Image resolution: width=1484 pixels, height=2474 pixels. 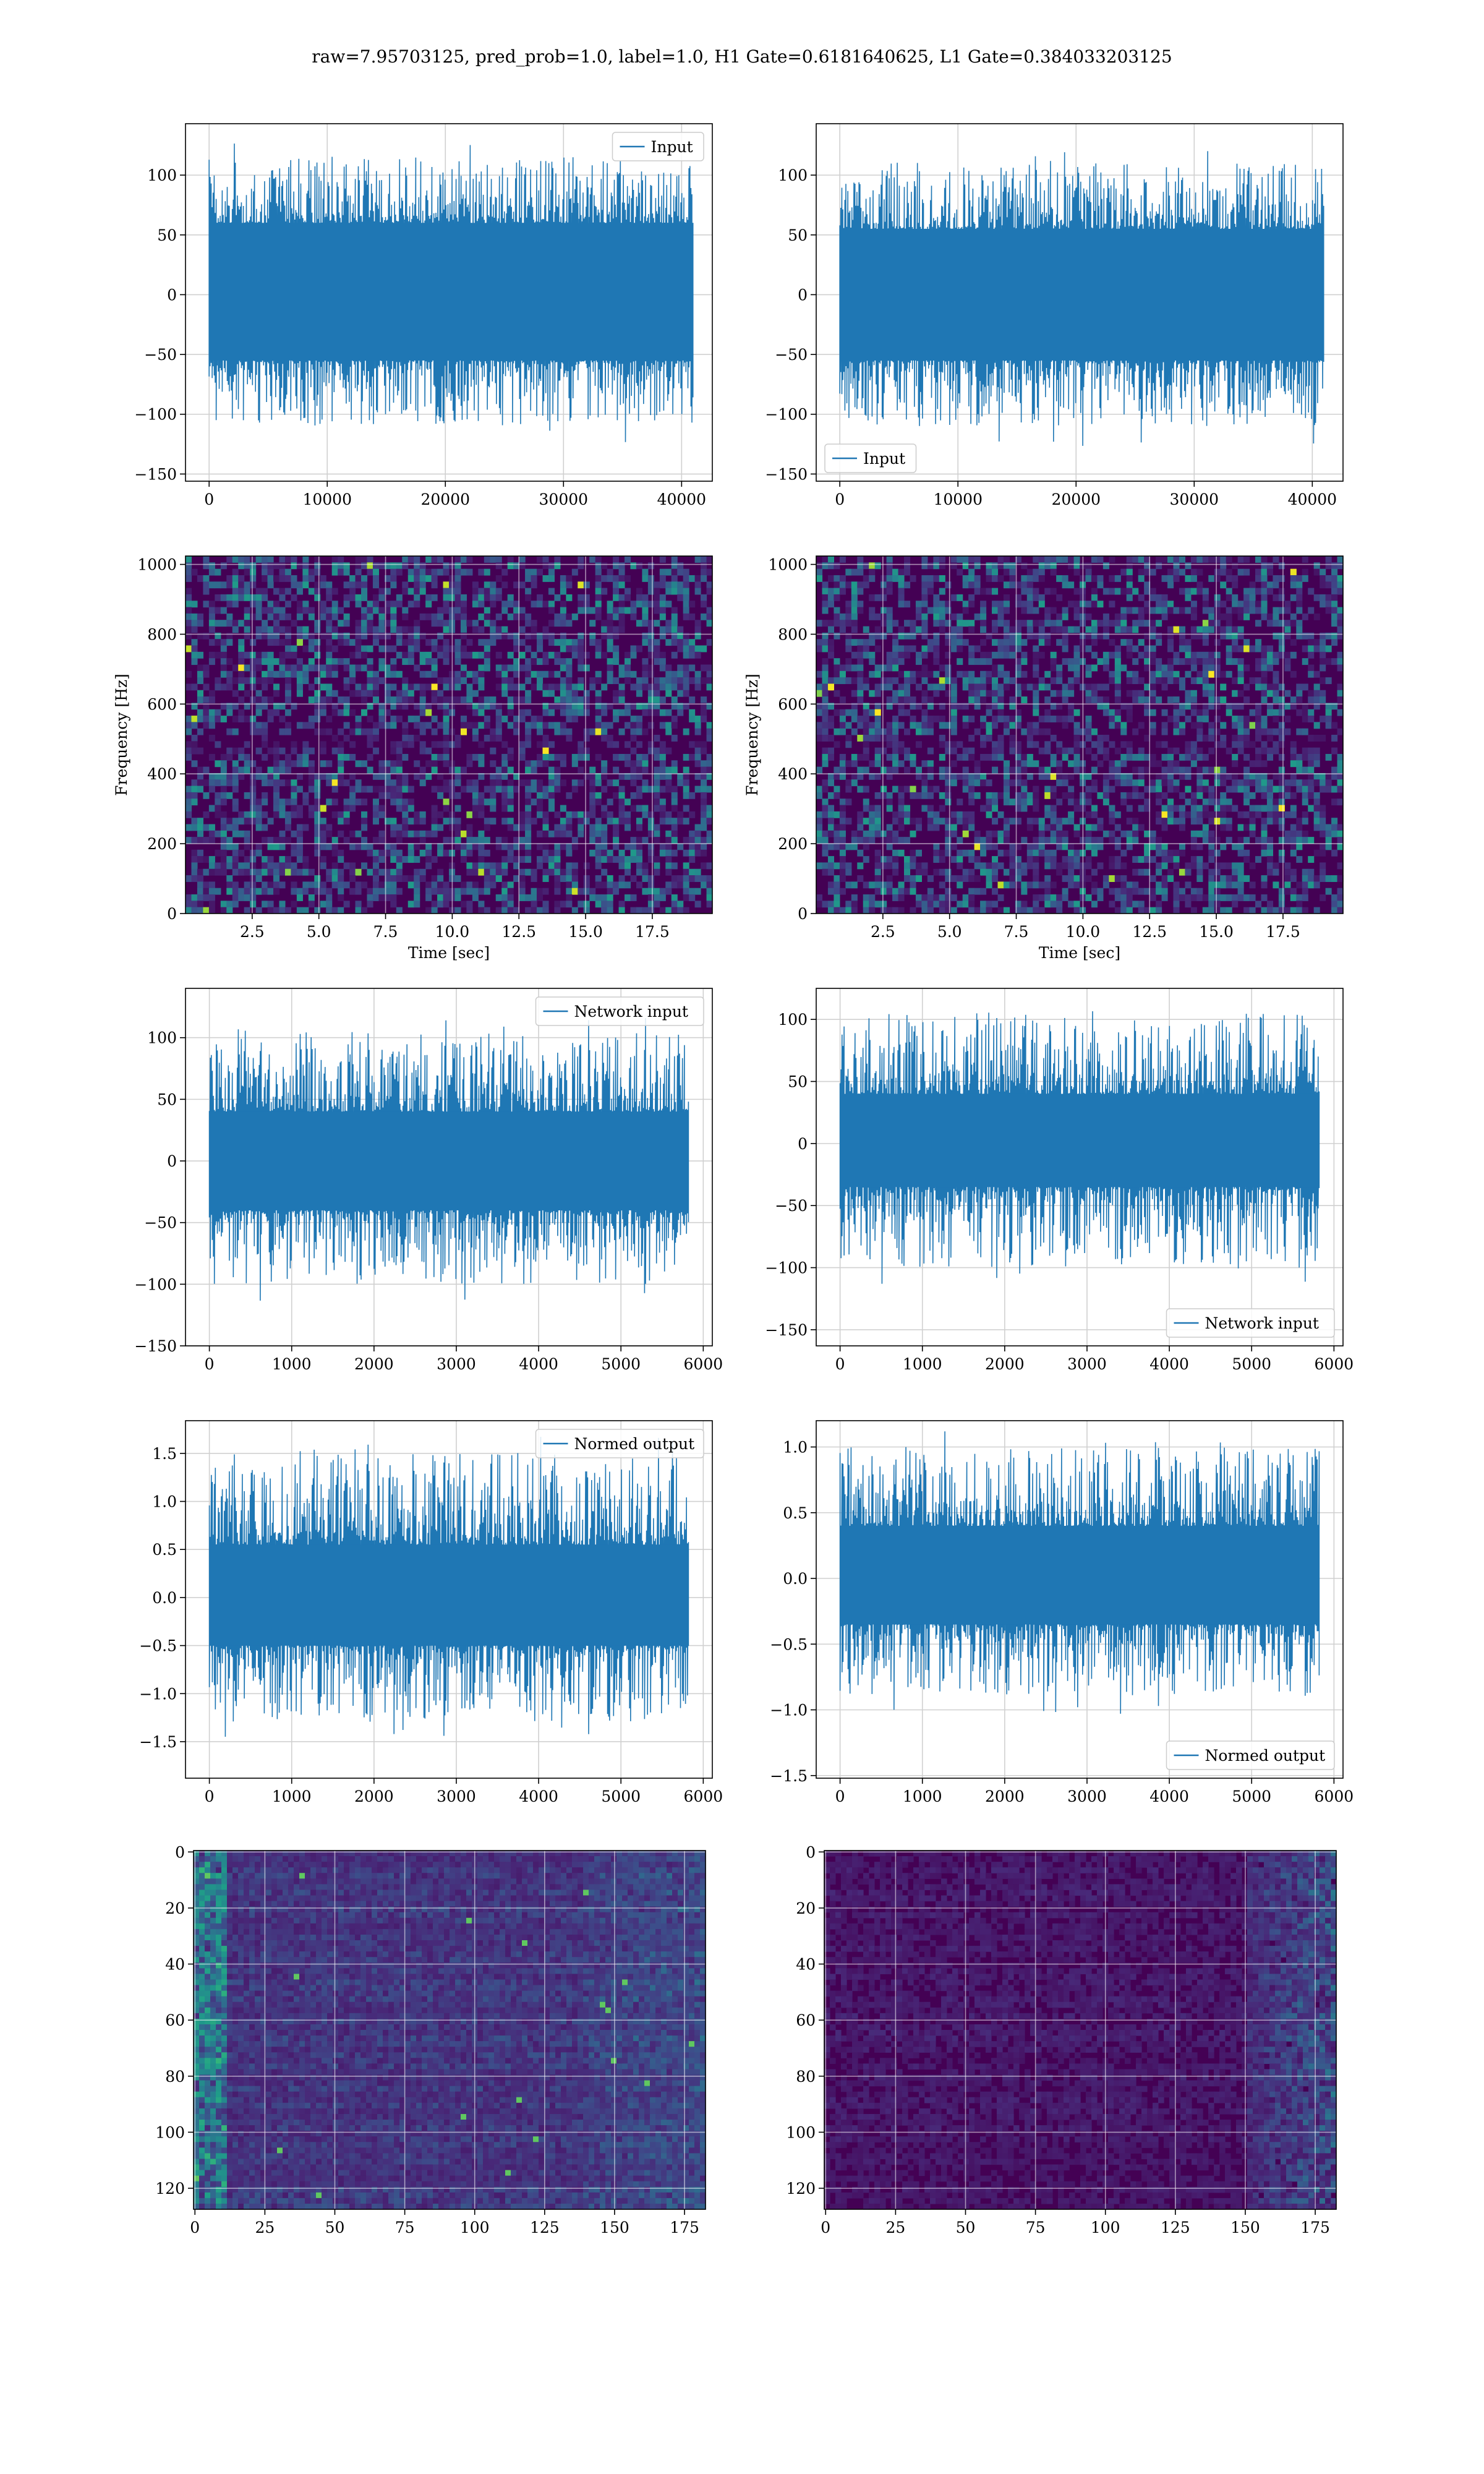 What do you see at coordinates (155, 474) in the screenshot?
I see `y-tick-label: −150` at bounding box center [155, 474].